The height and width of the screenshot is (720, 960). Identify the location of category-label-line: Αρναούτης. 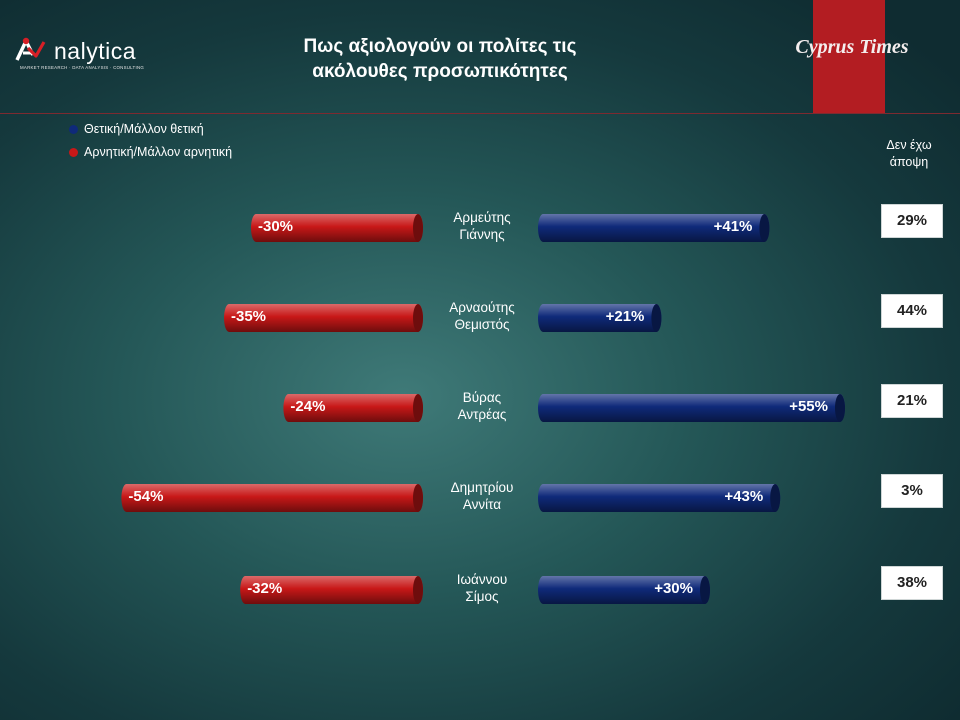
(482, 307).